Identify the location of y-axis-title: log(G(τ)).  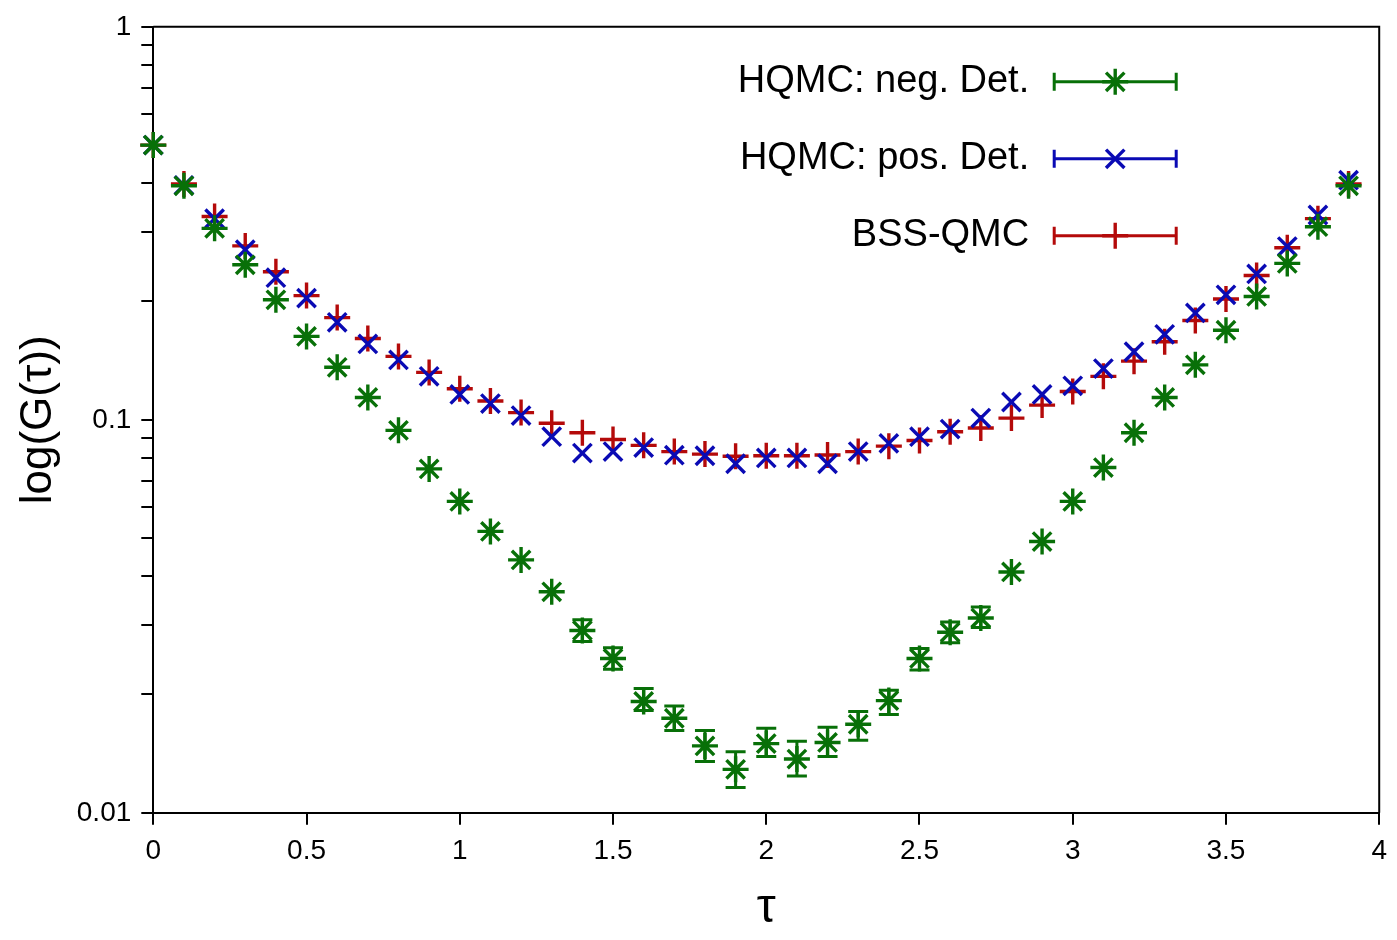
(35, 420).